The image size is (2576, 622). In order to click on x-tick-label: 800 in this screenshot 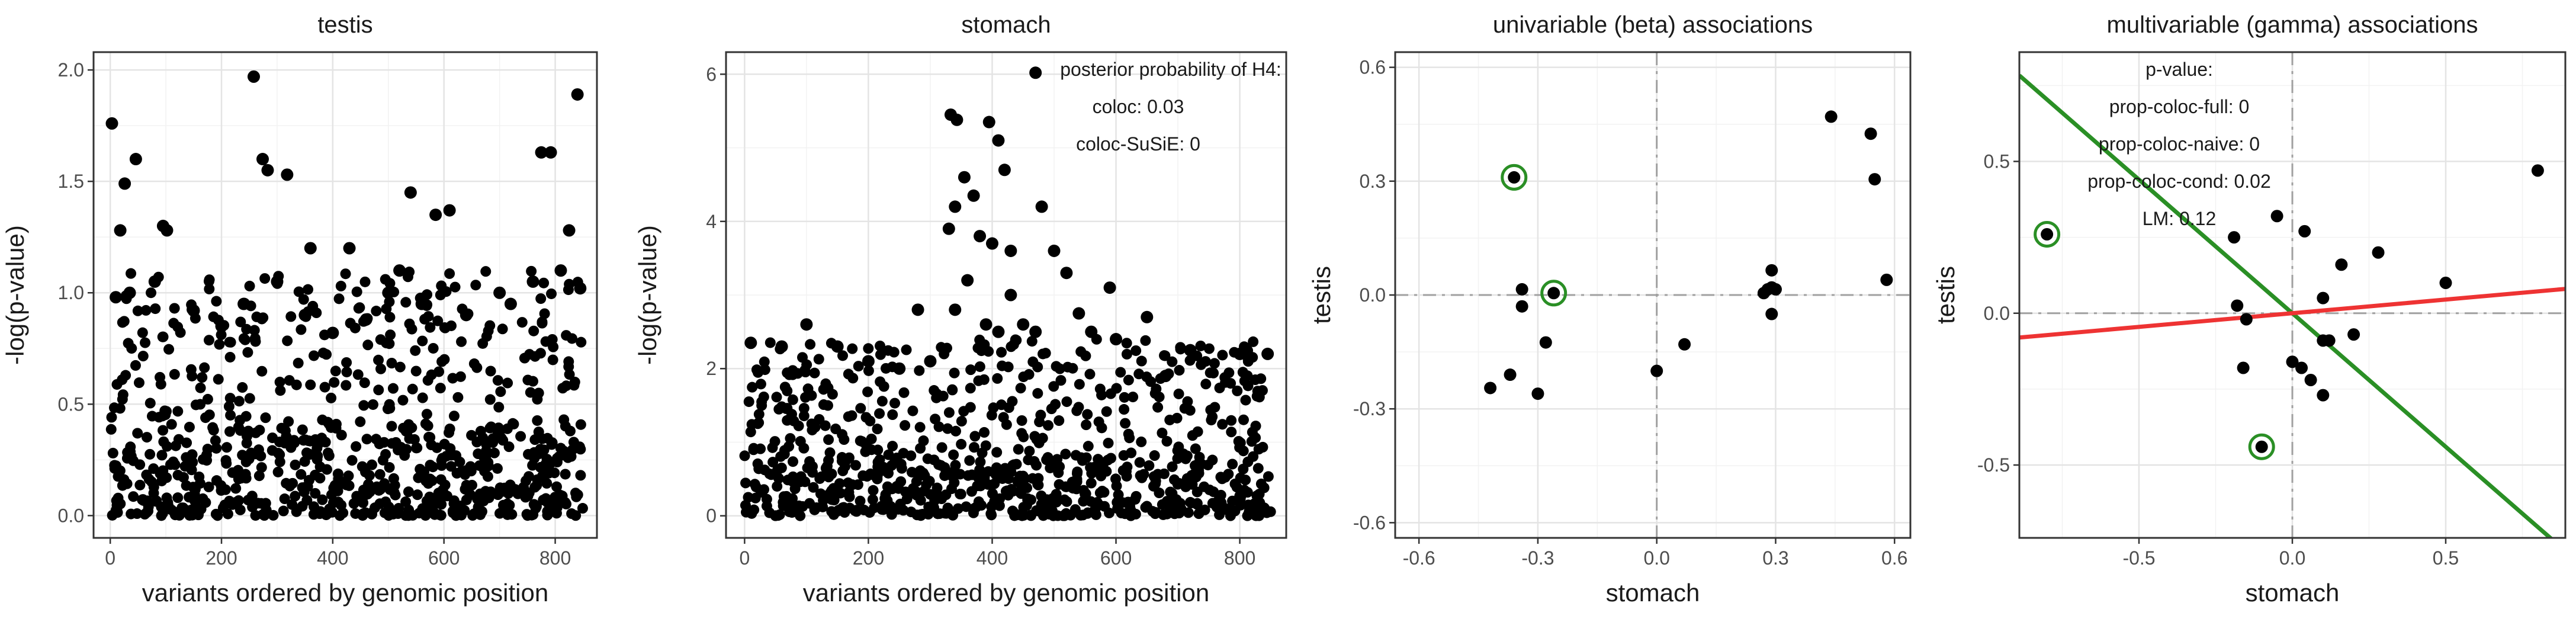, I will do `click(555, 558)`.